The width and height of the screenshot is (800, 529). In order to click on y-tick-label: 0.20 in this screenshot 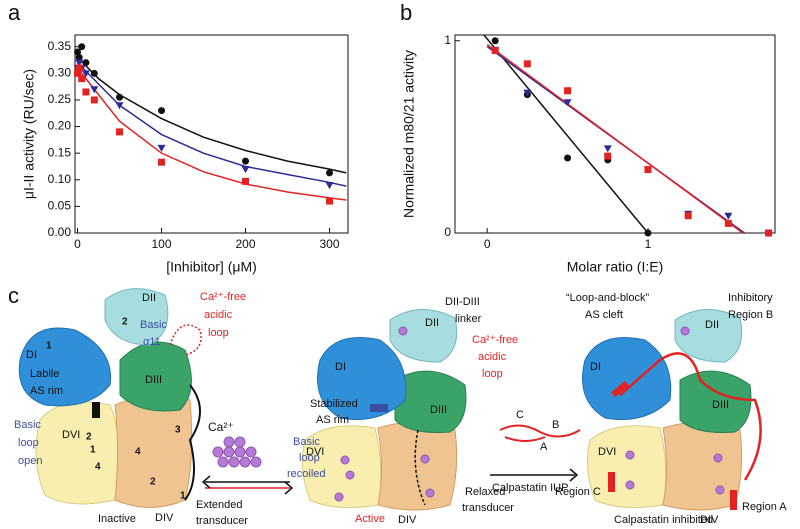, I will do `click(60, 126)`.